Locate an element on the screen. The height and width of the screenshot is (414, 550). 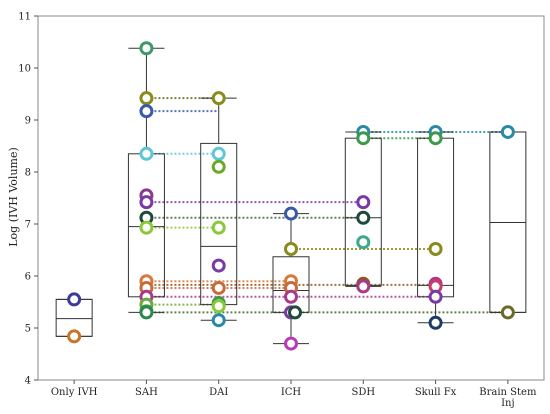
x-tick-label: Brain Stem is located at coordinates (508, 392).